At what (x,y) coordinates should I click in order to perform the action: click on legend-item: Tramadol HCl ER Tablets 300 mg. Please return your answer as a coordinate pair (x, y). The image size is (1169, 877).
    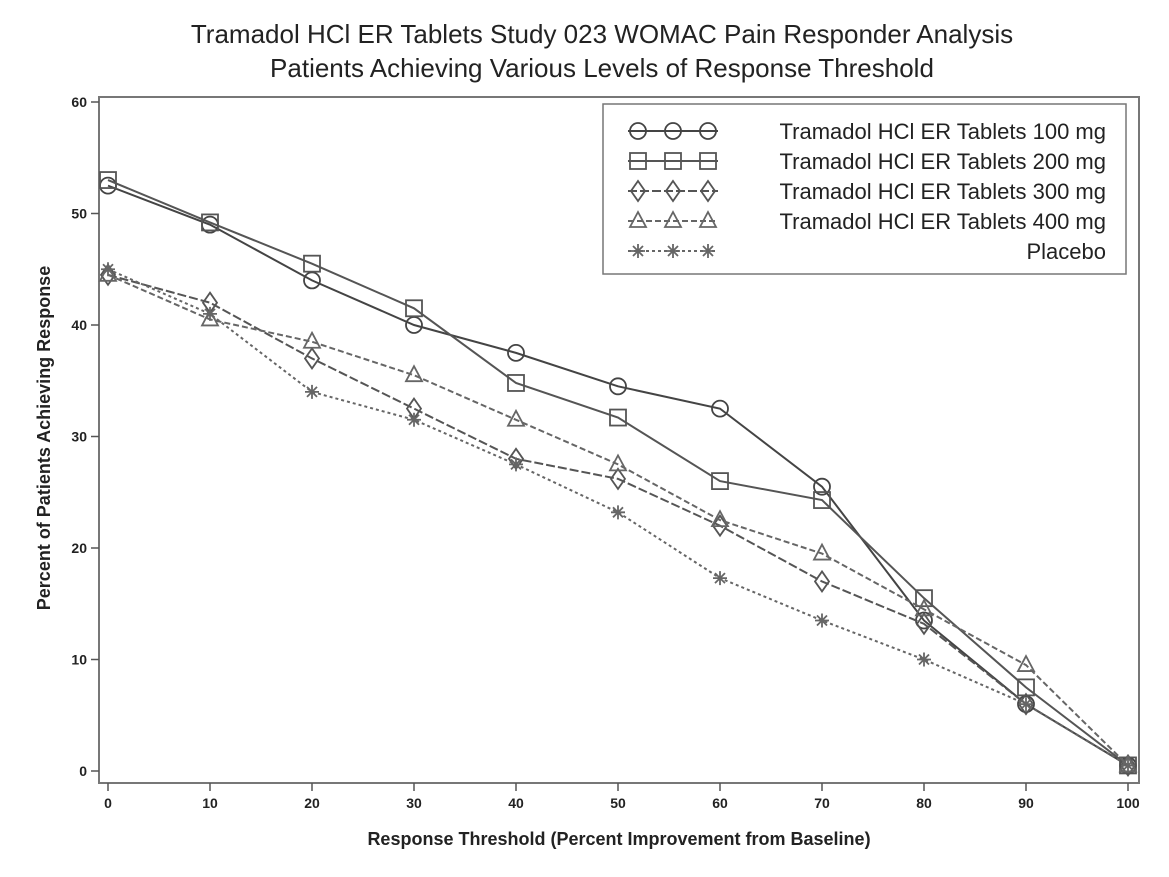
    Looking at the image, I should click on (867, 191).